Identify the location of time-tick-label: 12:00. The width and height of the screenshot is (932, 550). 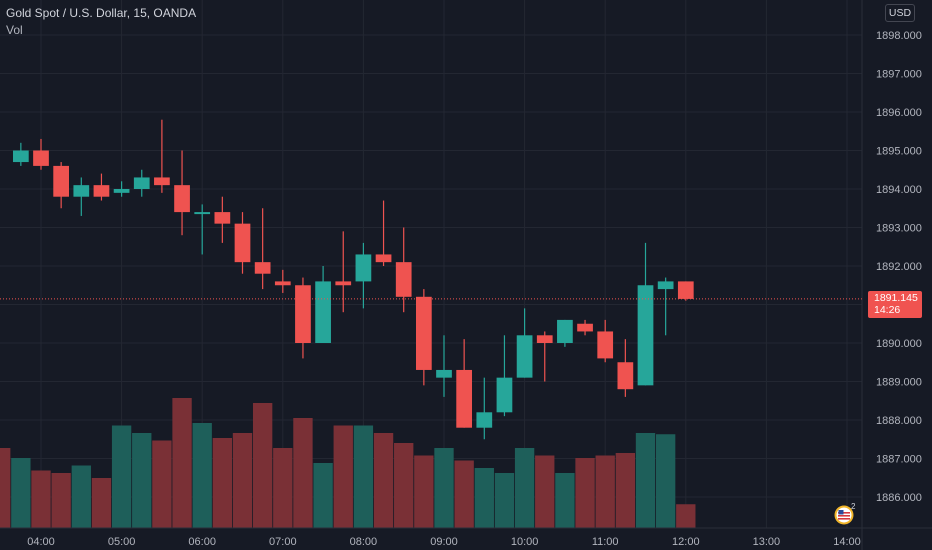
(686, 542).